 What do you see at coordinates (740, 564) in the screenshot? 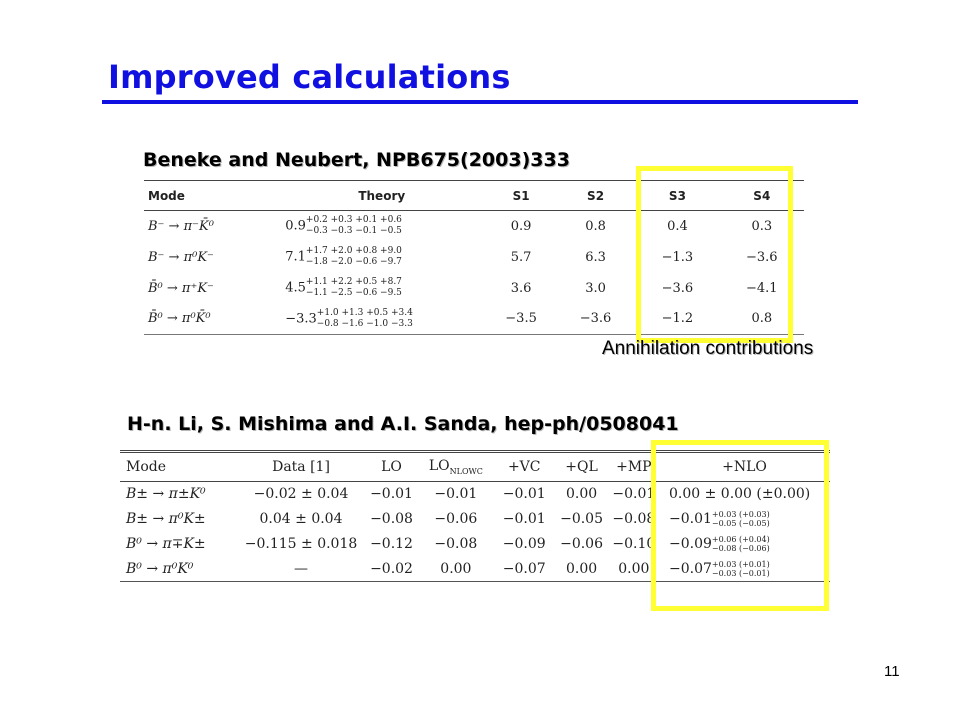
I see `nlo-error-up: +0.03 (+0.01)` at bounding box center [740, 564].